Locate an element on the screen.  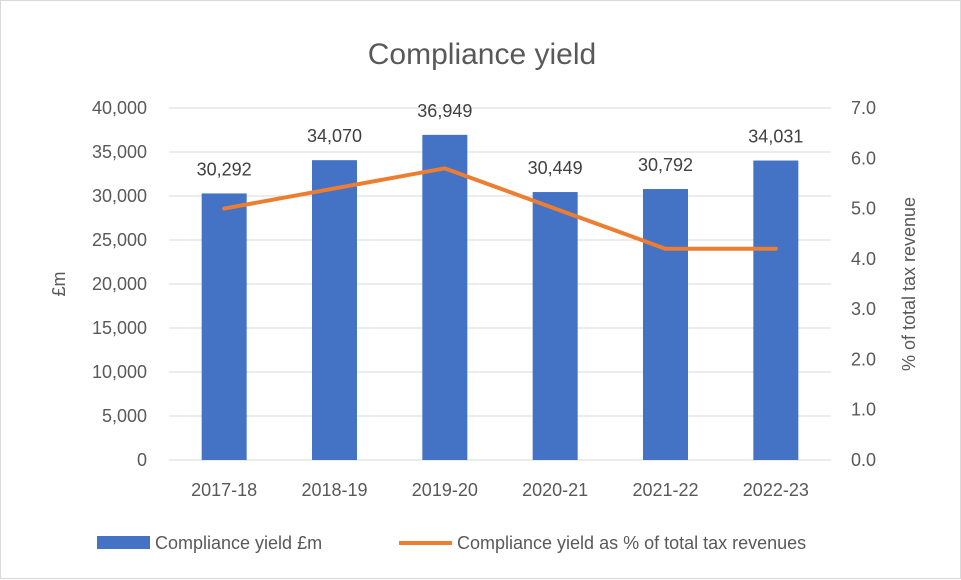
category-tick-label: 2020-21 is located at coordinates (555, 490).